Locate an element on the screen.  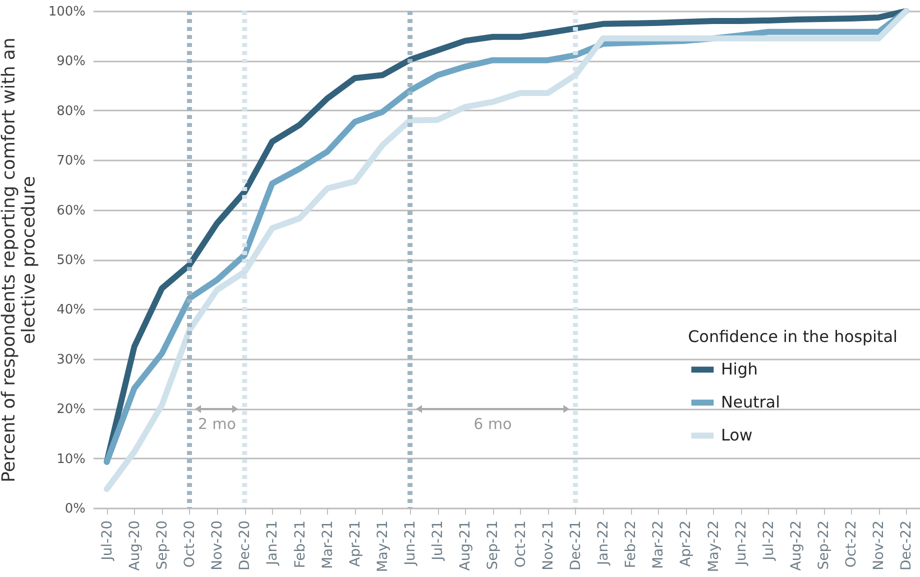
x-tick-label: Jul-20 is located at coordinates (107, 541).